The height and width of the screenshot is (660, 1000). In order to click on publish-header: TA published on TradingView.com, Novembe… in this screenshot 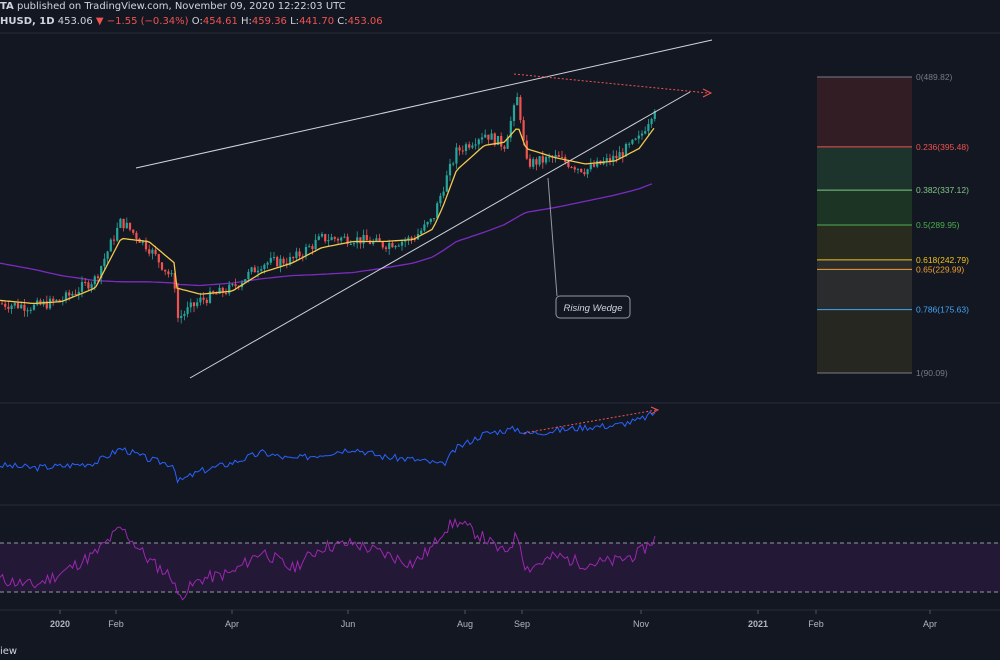, I will do `click(173, 6)`.